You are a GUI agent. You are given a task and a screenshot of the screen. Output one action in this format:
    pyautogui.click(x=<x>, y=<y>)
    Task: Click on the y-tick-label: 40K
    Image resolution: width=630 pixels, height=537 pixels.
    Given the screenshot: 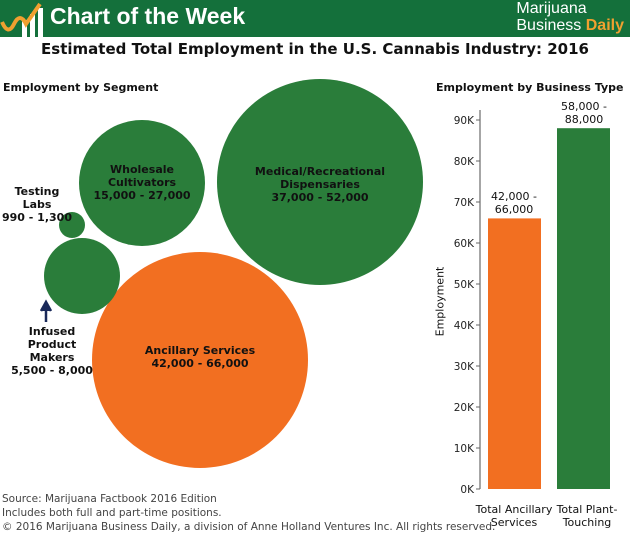 What is the action you would take?
    pyautogui.click(x=464, y=326)
    